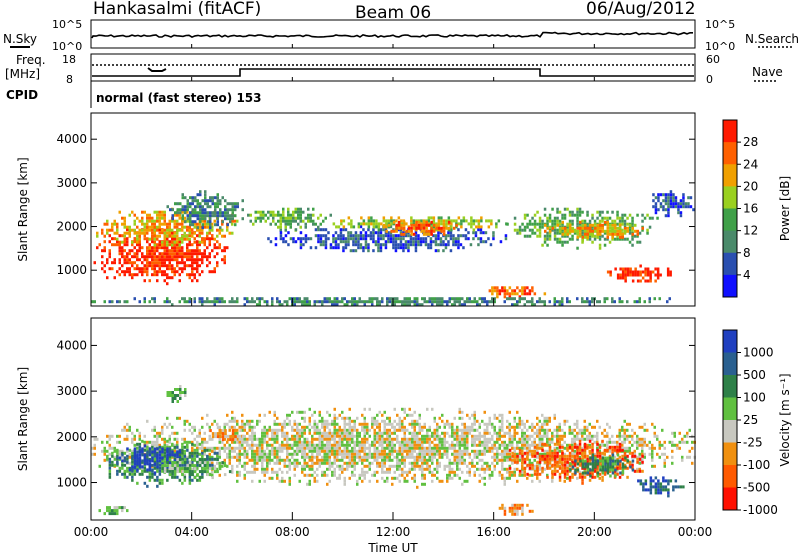 This screenshot has height=554, width=800. What do you see at coordinates (750, 420) in the screenshot?
I see `velocity-colorbar-tick-label: 25` at bounding box center [750, 420].